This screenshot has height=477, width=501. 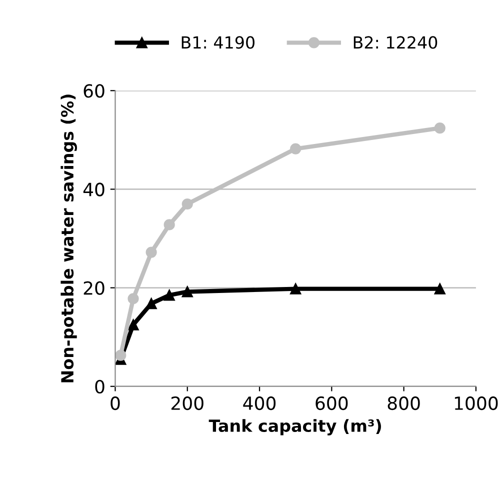 What do you see at coordinates (115, 403) in the screenshot?
I see `x-tick-label: 0` at bounding box center [115, 403].